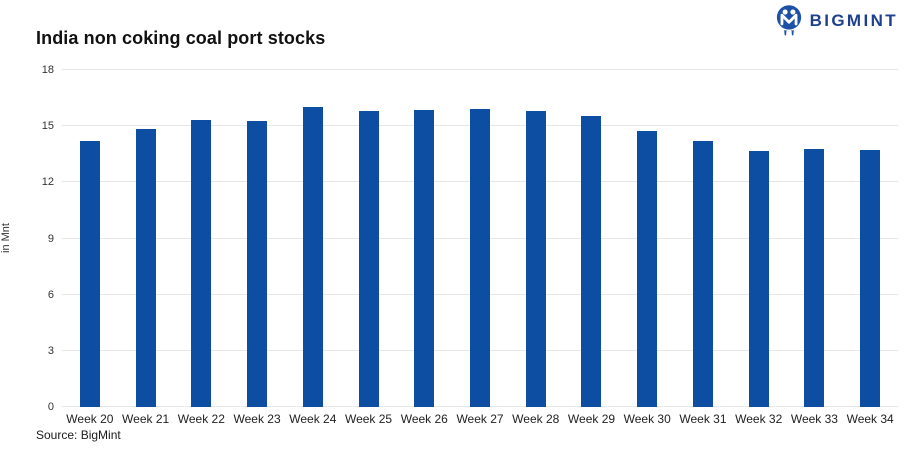  What do you see at coordinates (50, 350) in the screenshot?
I see `y-tick-label: 3` at bounding box center [50, 350].